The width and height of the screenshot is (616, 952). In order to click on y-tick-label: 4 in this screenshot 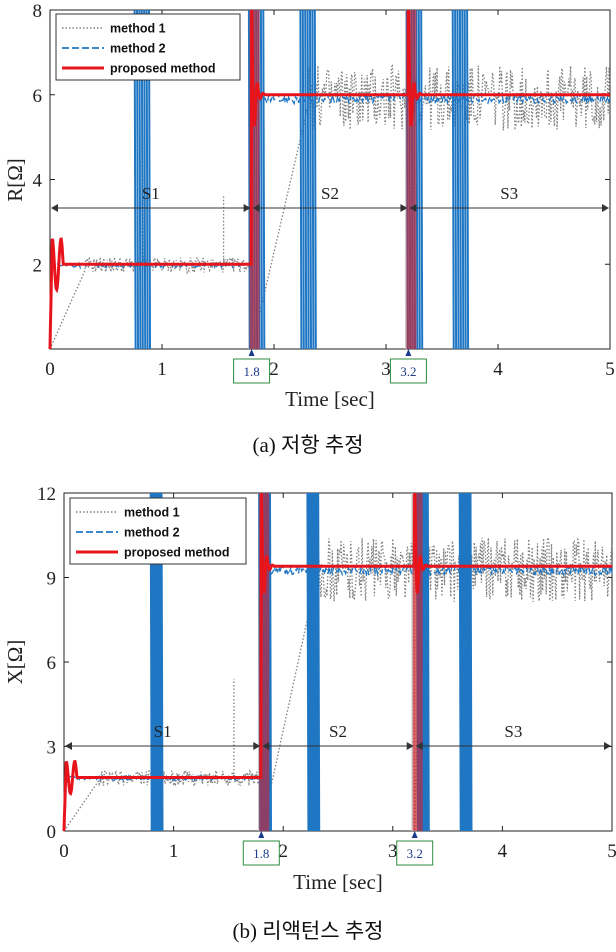, I will do `click(38, 181)`.